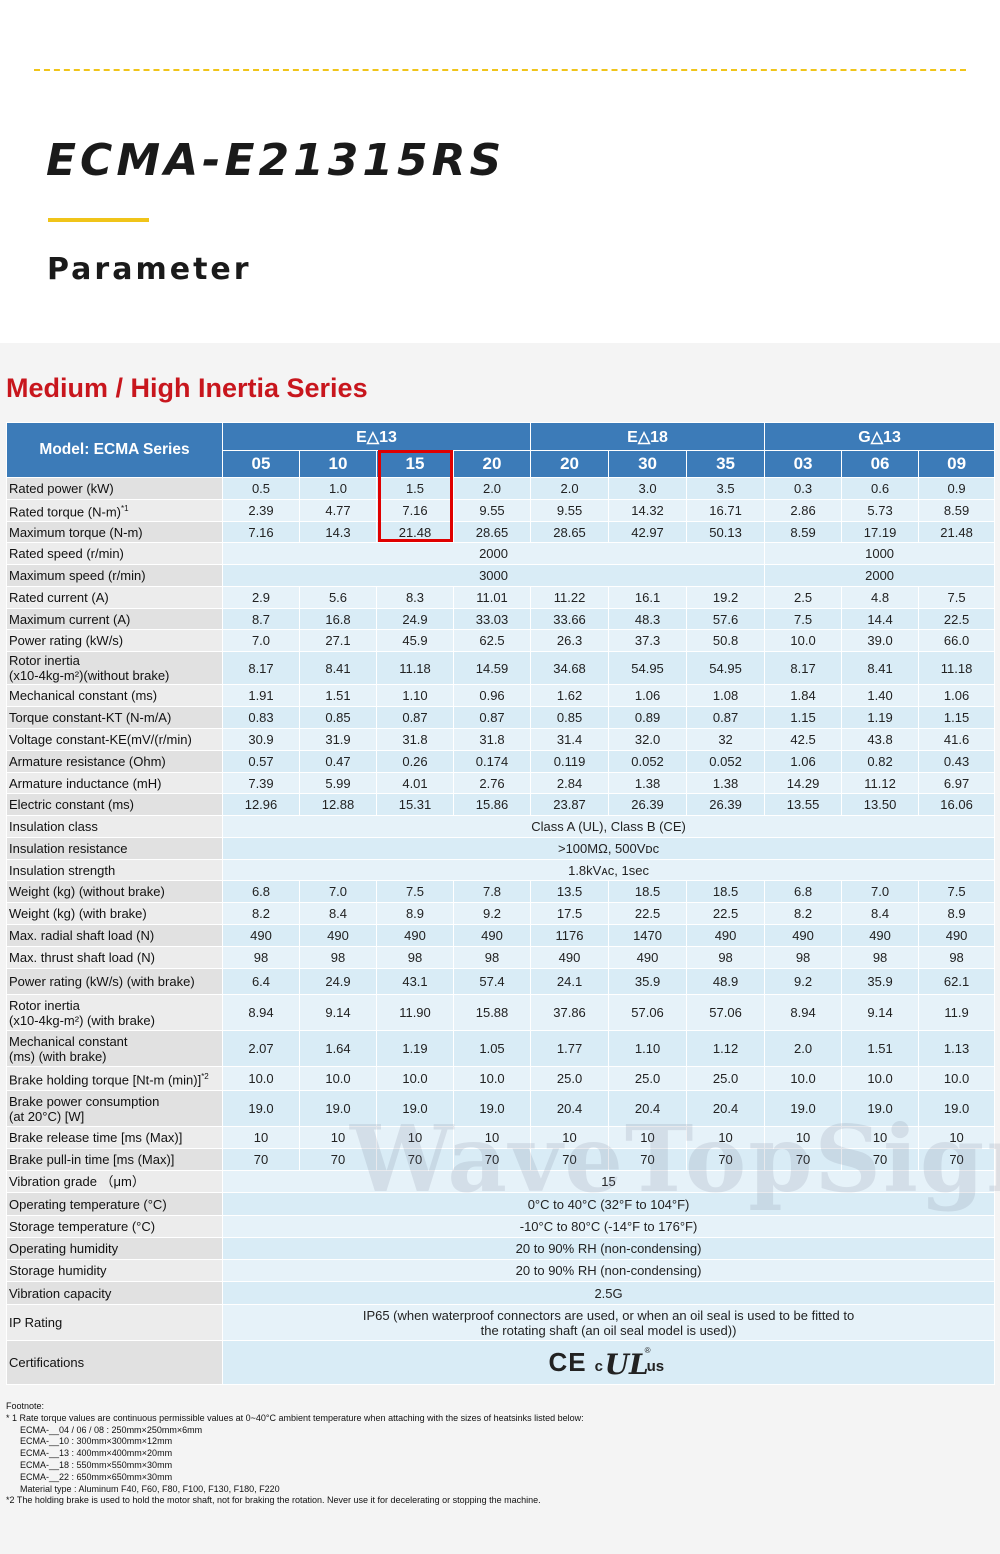 The width and height of the screenshot is (1000, 1554). Describe the element at coordinates (880, 488) in the screenshot. I see `value-cell: 0.6` at that location.